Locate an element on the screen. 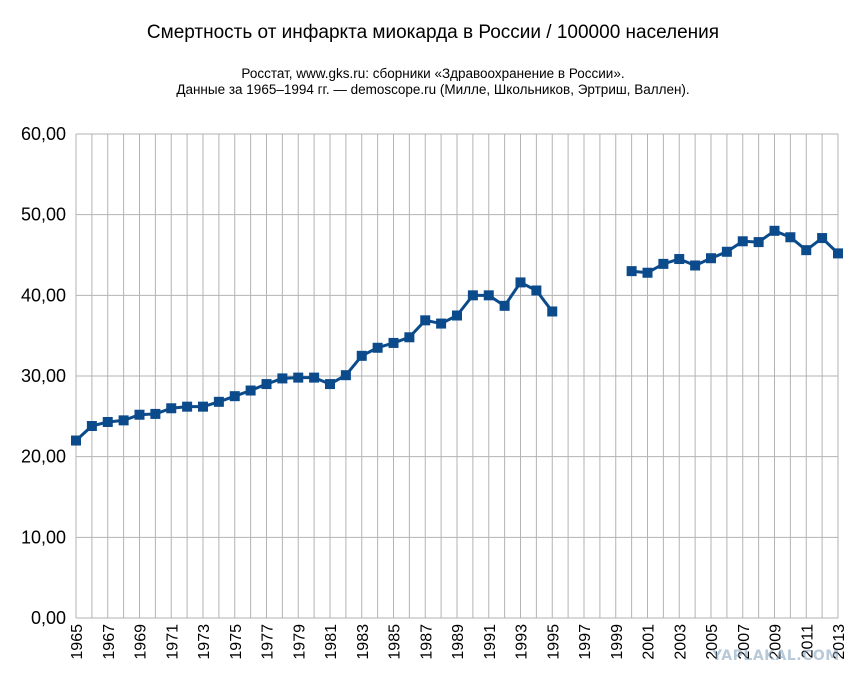  data-point-1995 is located at coordinates (552, 311).